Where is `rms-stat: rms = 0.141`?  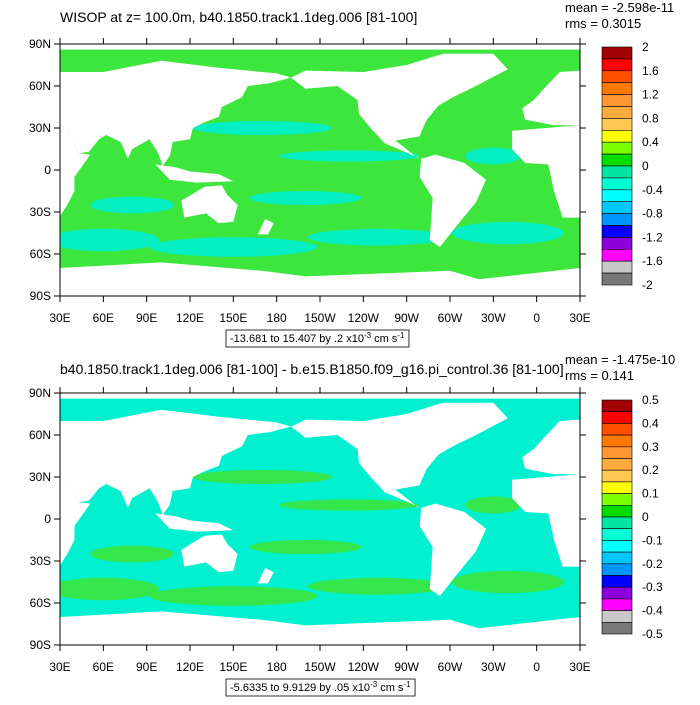
rms-stat: rms = 0.141 is located at coordinates (599, 375).